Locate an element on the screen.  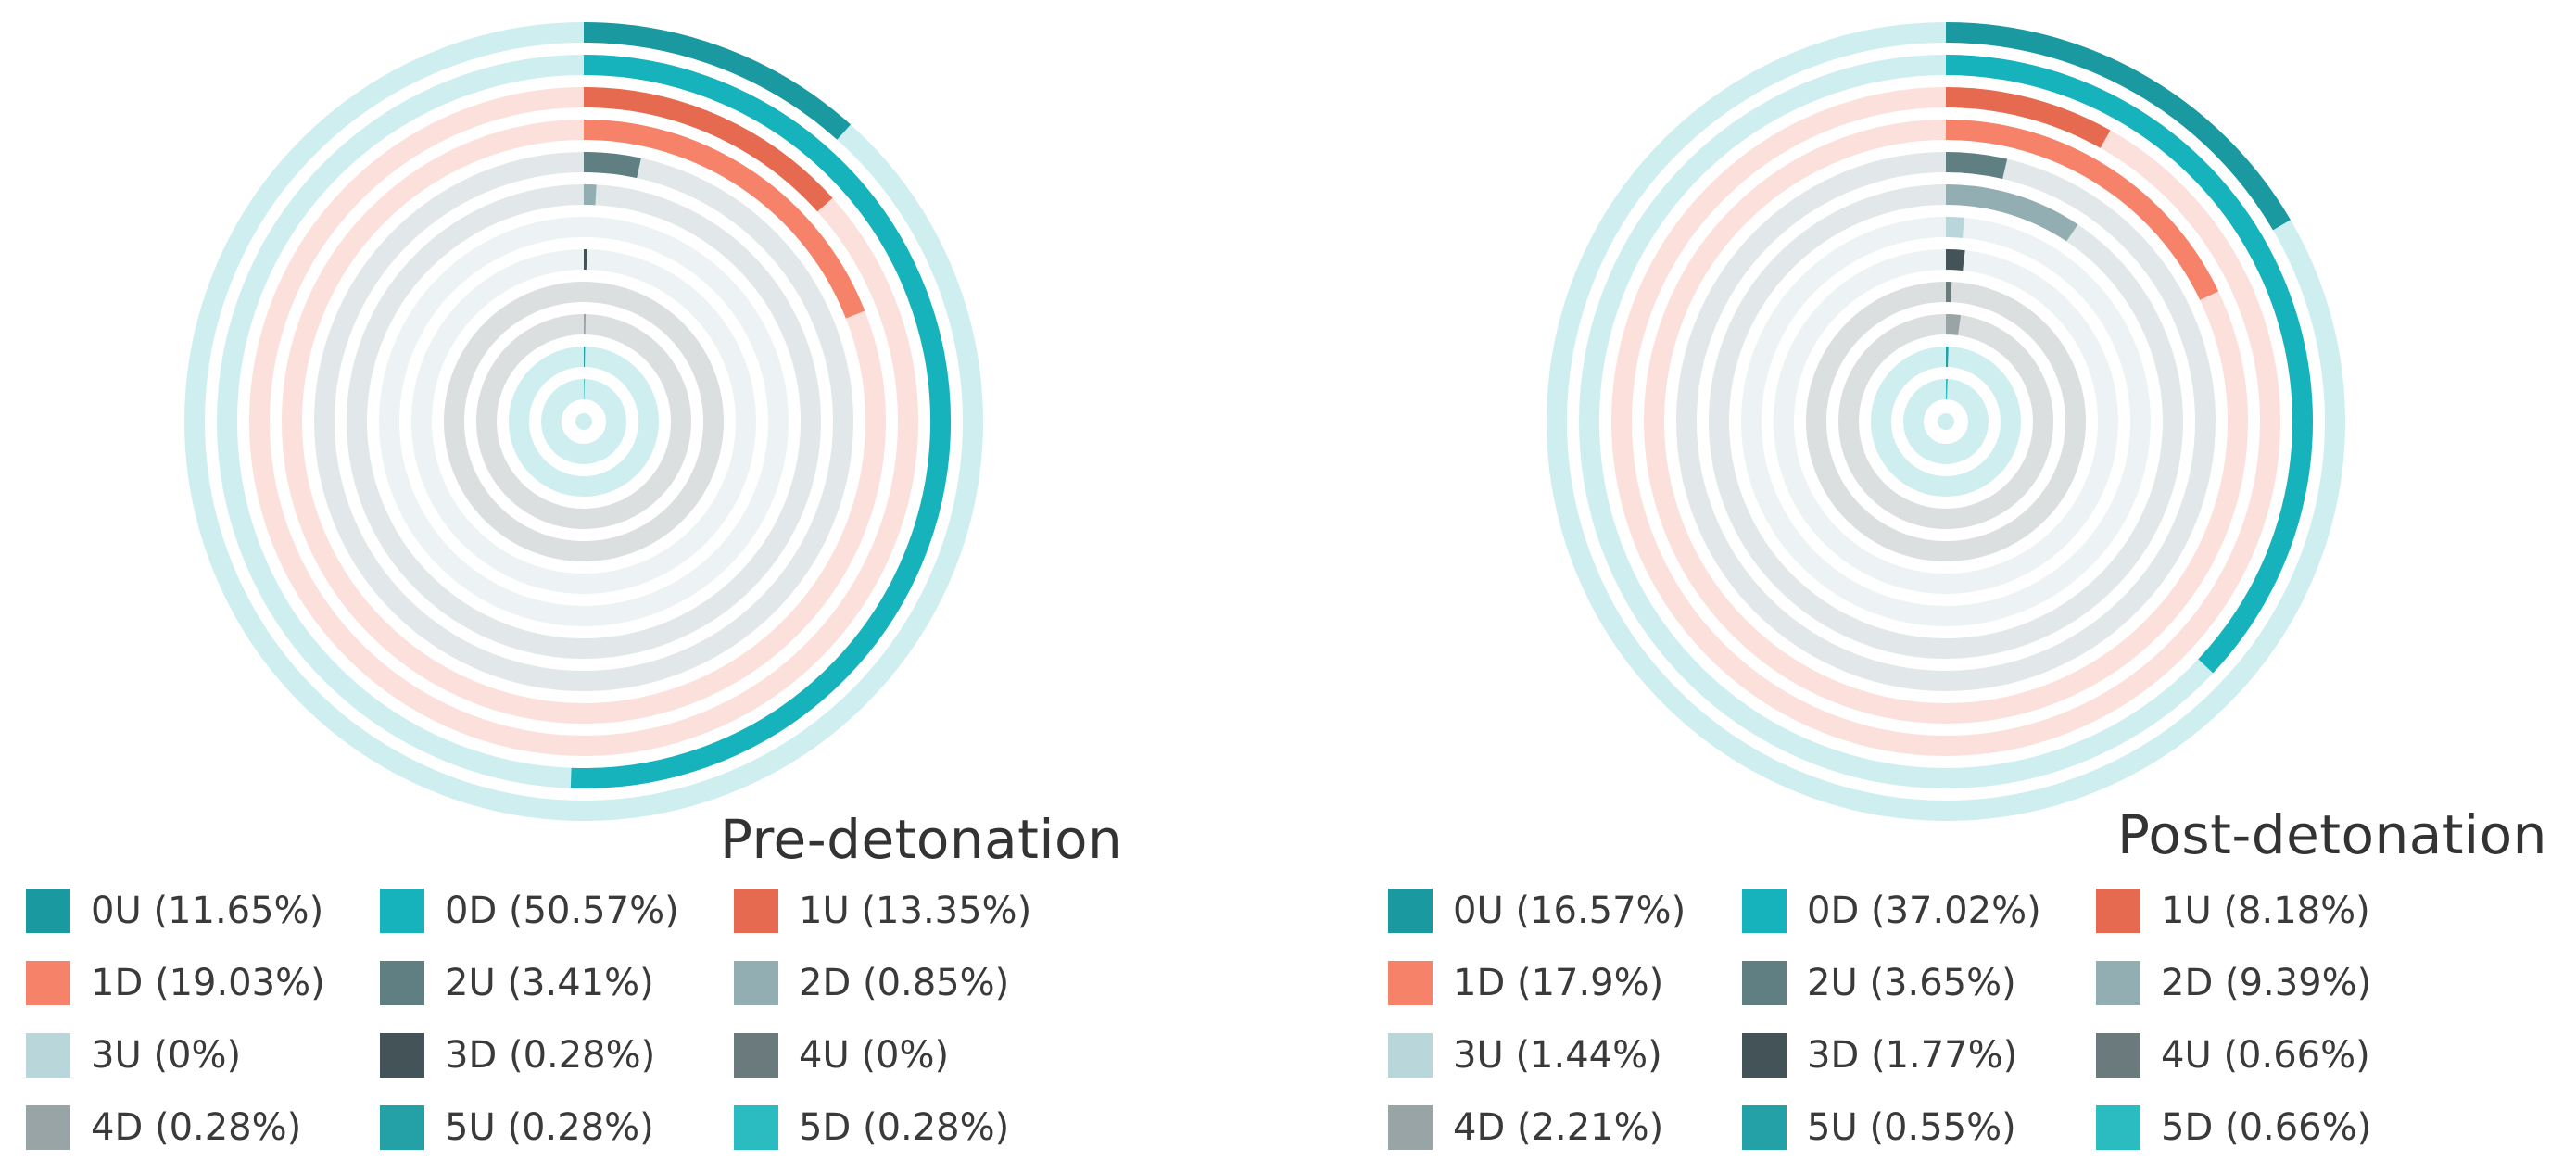
pre-legend-item-2d: 2D (0.85%) is located at coordinates (911, 983).